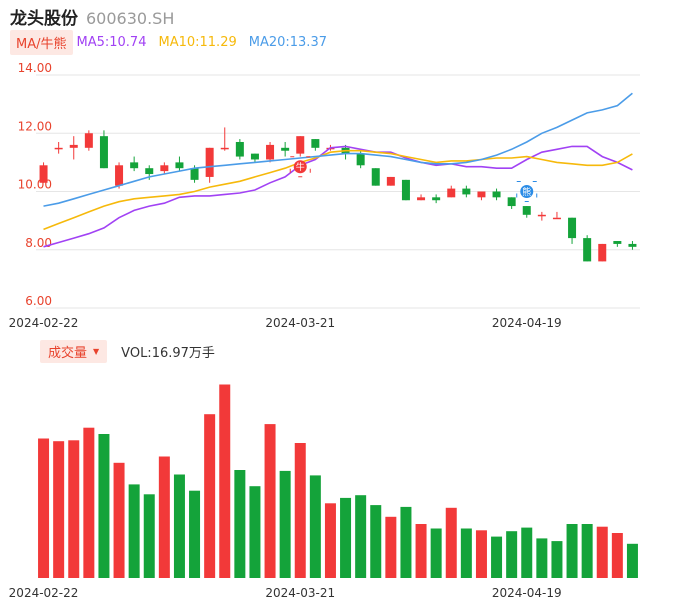 The width and height of the screenshot is (686, 606). What do you see at coordinates (168, 353) in the screenshot?
I see `volume-value: VOL:16.97万手` at bounding box center [168, 353].